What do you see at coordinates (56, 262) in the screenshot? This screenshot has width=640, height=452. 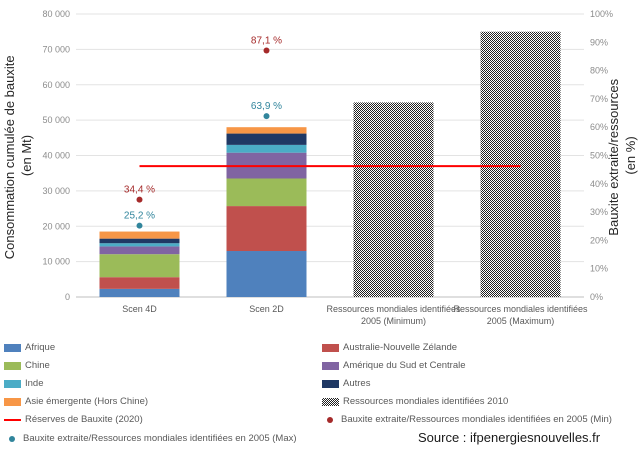 I see `left-tick-label: 10 000` at bounding box center [56, 262].